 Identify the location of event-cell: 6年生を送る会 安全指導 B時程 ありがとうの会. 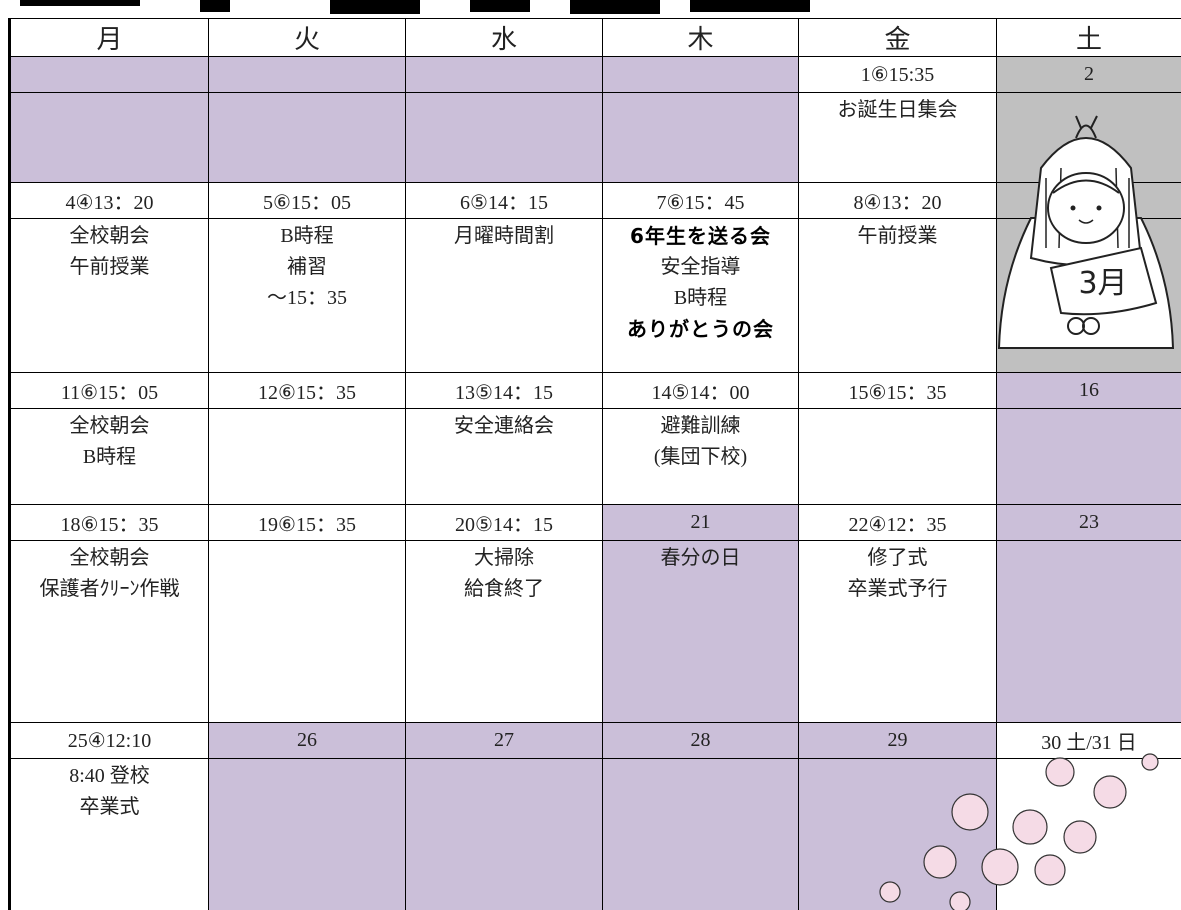
(700, 295).